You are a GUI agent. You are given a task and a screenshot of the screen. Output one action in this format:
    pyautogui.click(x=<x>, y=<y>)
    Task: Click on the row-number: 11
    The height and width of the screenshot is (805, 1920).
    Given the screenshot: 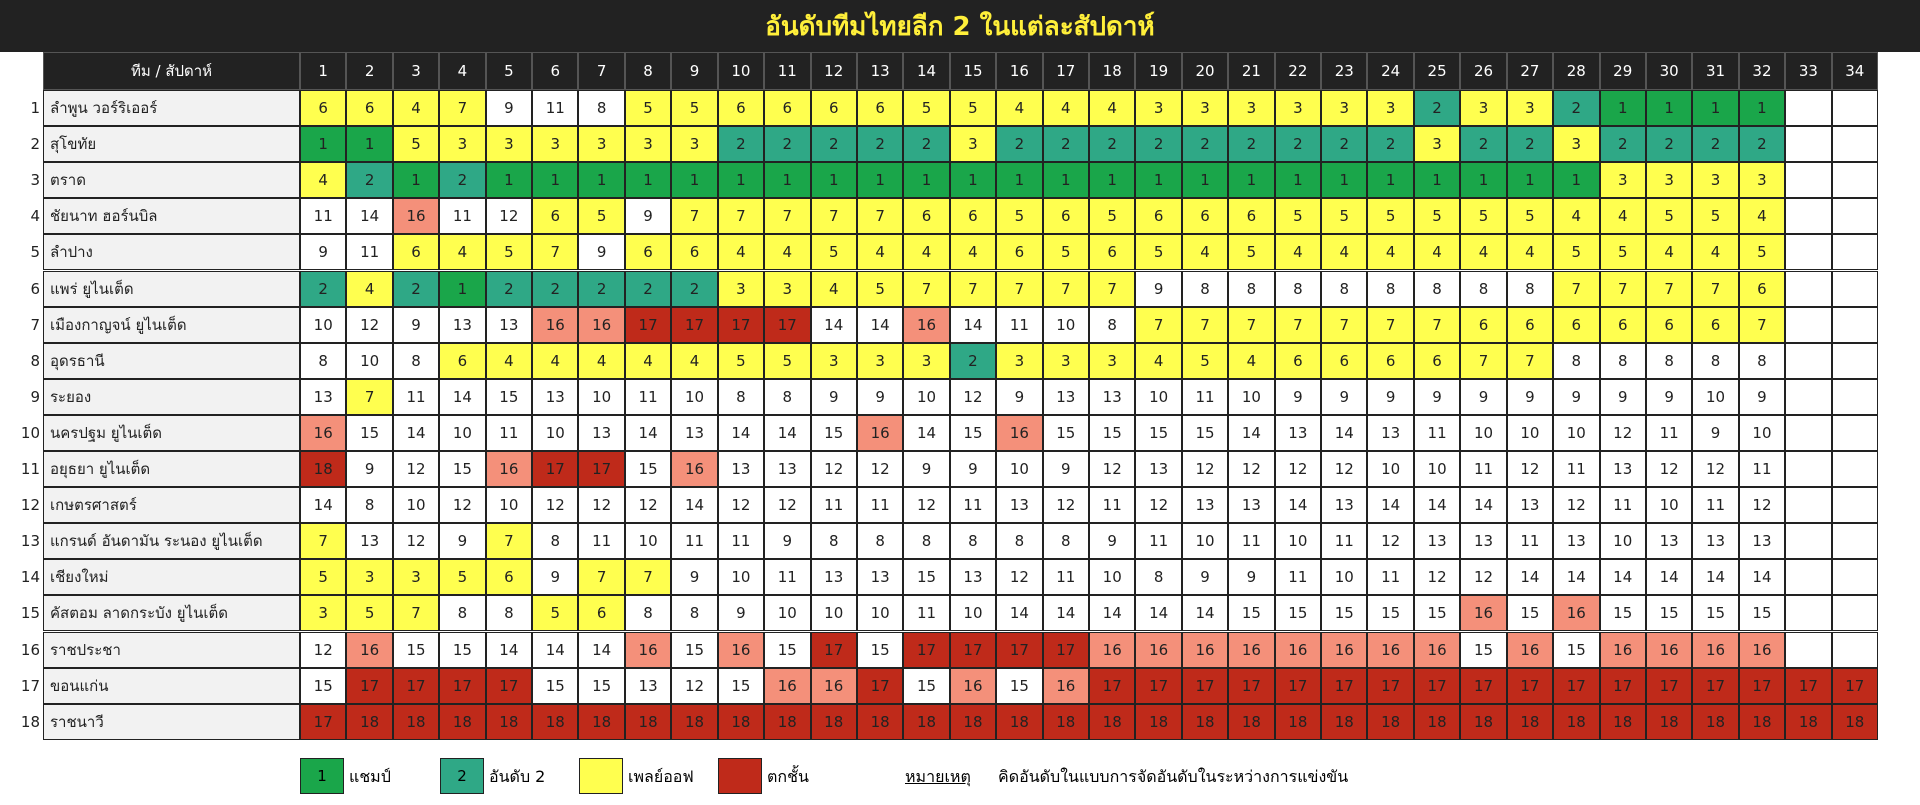 What is the action you would take?
    pyautogui.click(x=30, y=469)
    